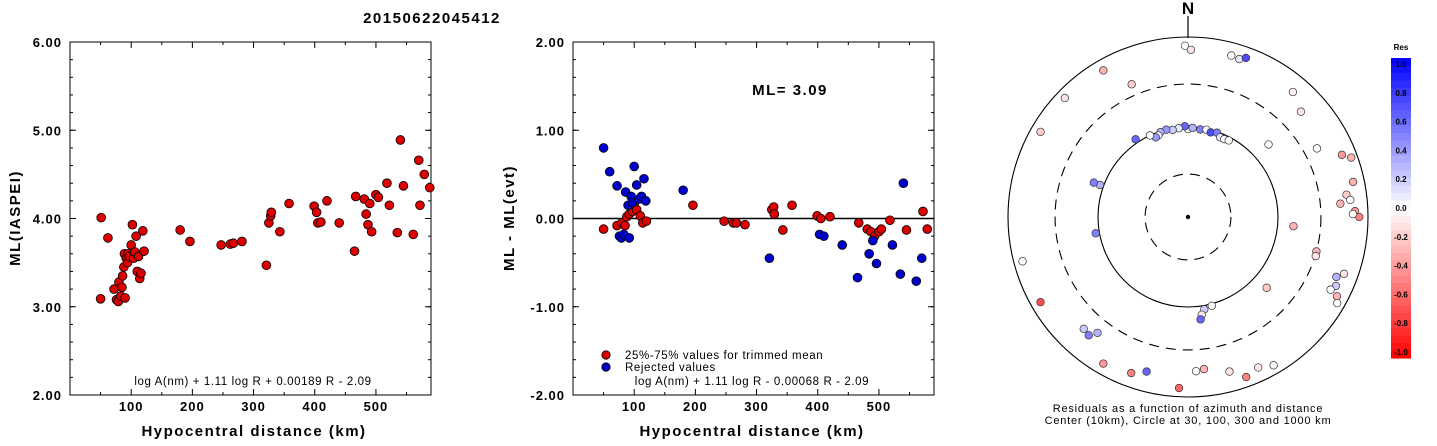 This screenshot has height=446, width=1437. I want to click on x-tick-label: 400, so click(817, 406).